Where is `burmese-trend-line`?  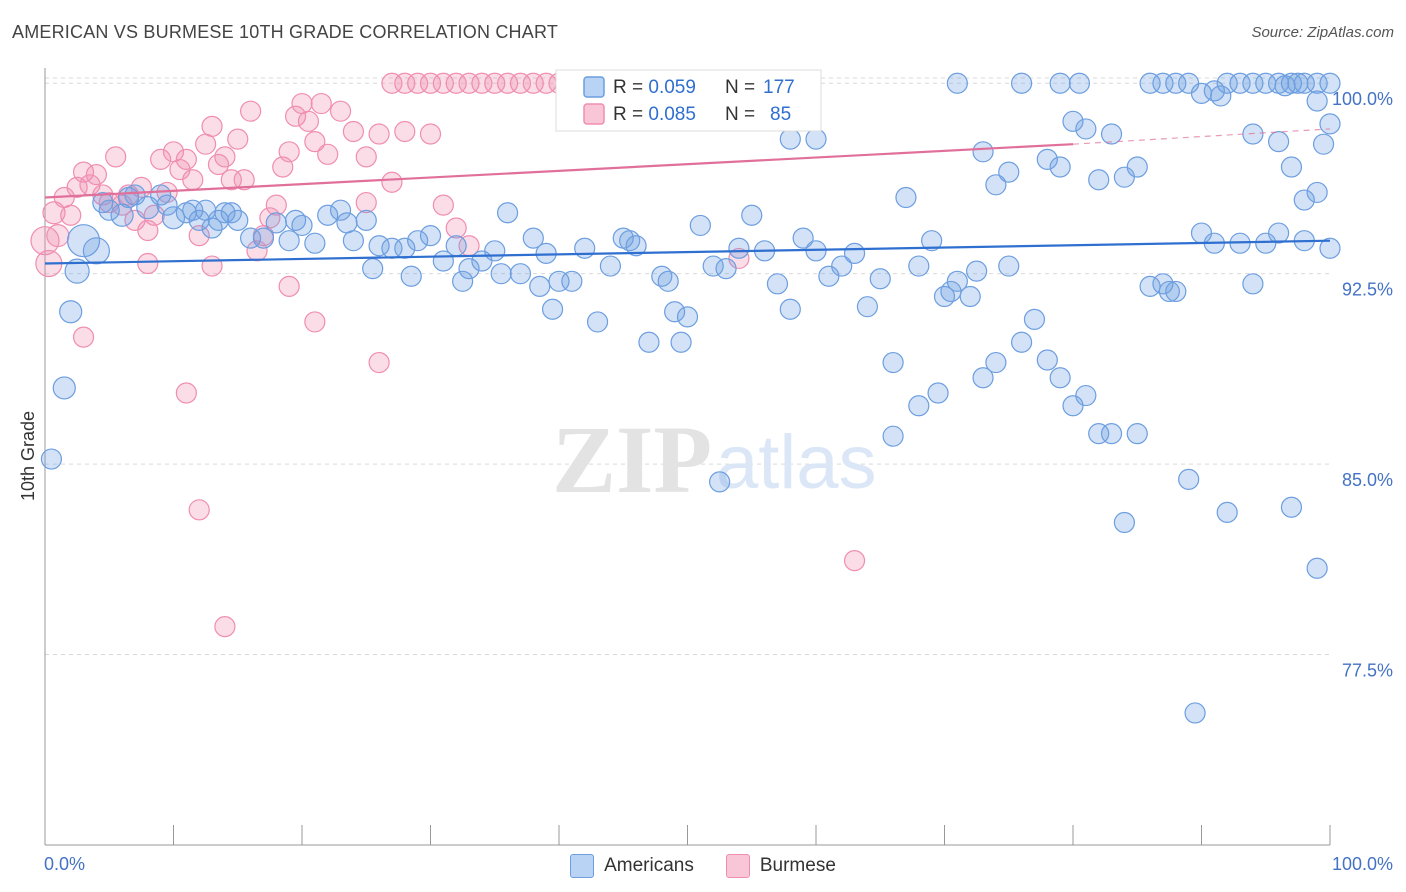 burmese-trend-line is located at coordinates (559, 171).